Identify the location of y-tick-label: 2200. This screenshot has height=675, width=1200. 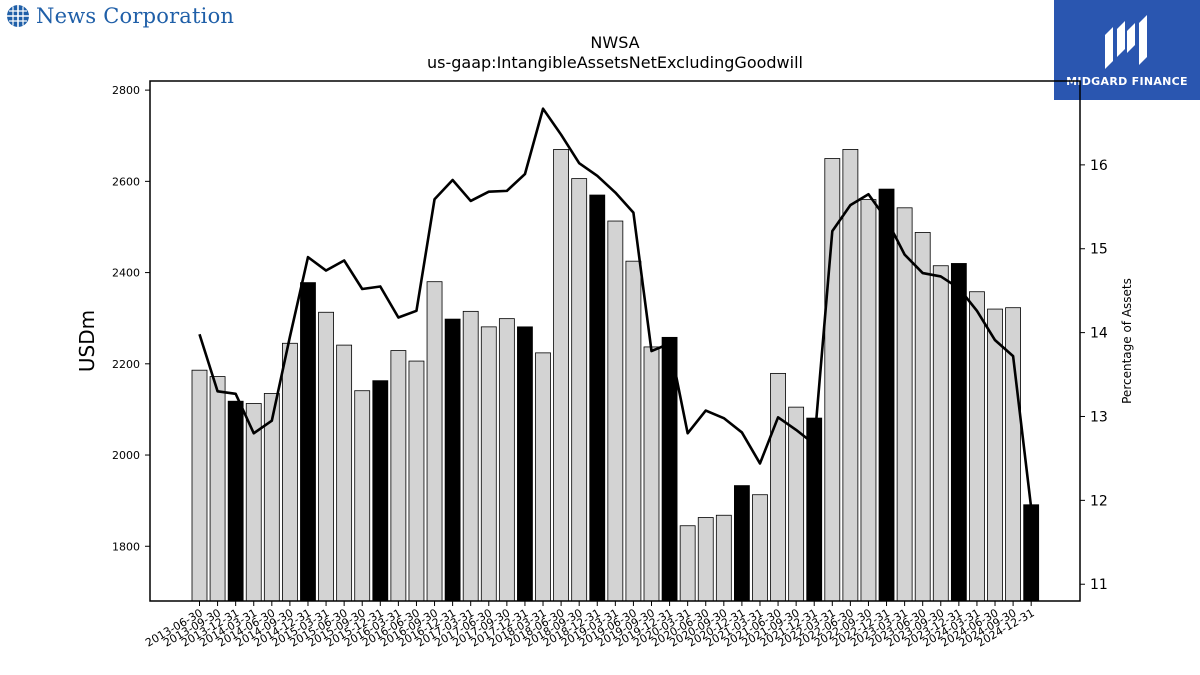
(126, 364).